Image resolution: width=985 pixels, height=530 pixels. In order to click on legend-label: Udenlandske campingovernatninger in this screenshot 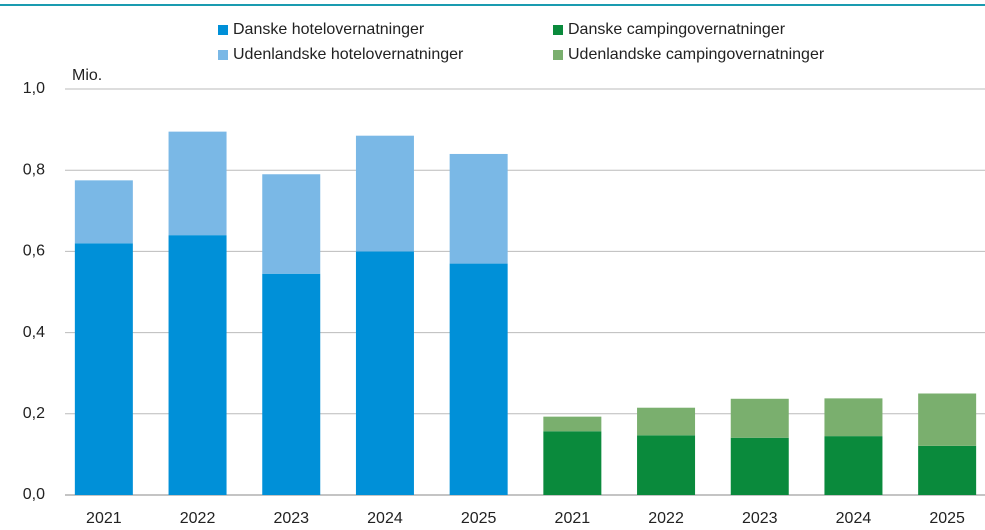, I will do `click(696, 54)`.